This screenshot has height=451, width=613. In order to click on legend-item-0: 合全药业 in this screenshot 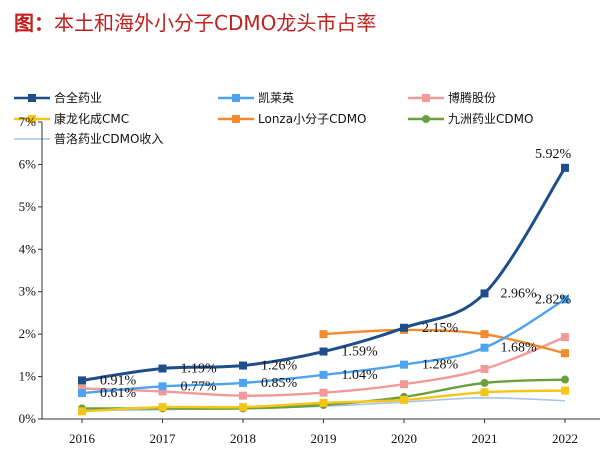, I will do `click(58, 97)`.